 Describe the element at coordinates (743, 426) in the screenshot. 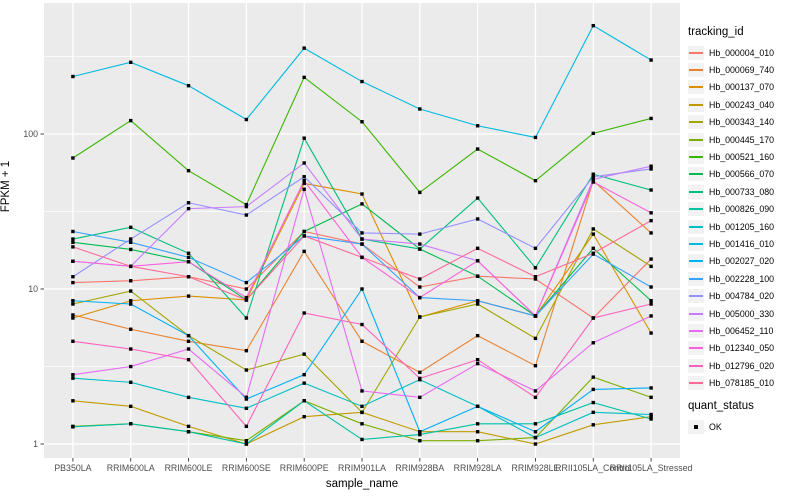

I see `quant-status-item: OK` at that location.